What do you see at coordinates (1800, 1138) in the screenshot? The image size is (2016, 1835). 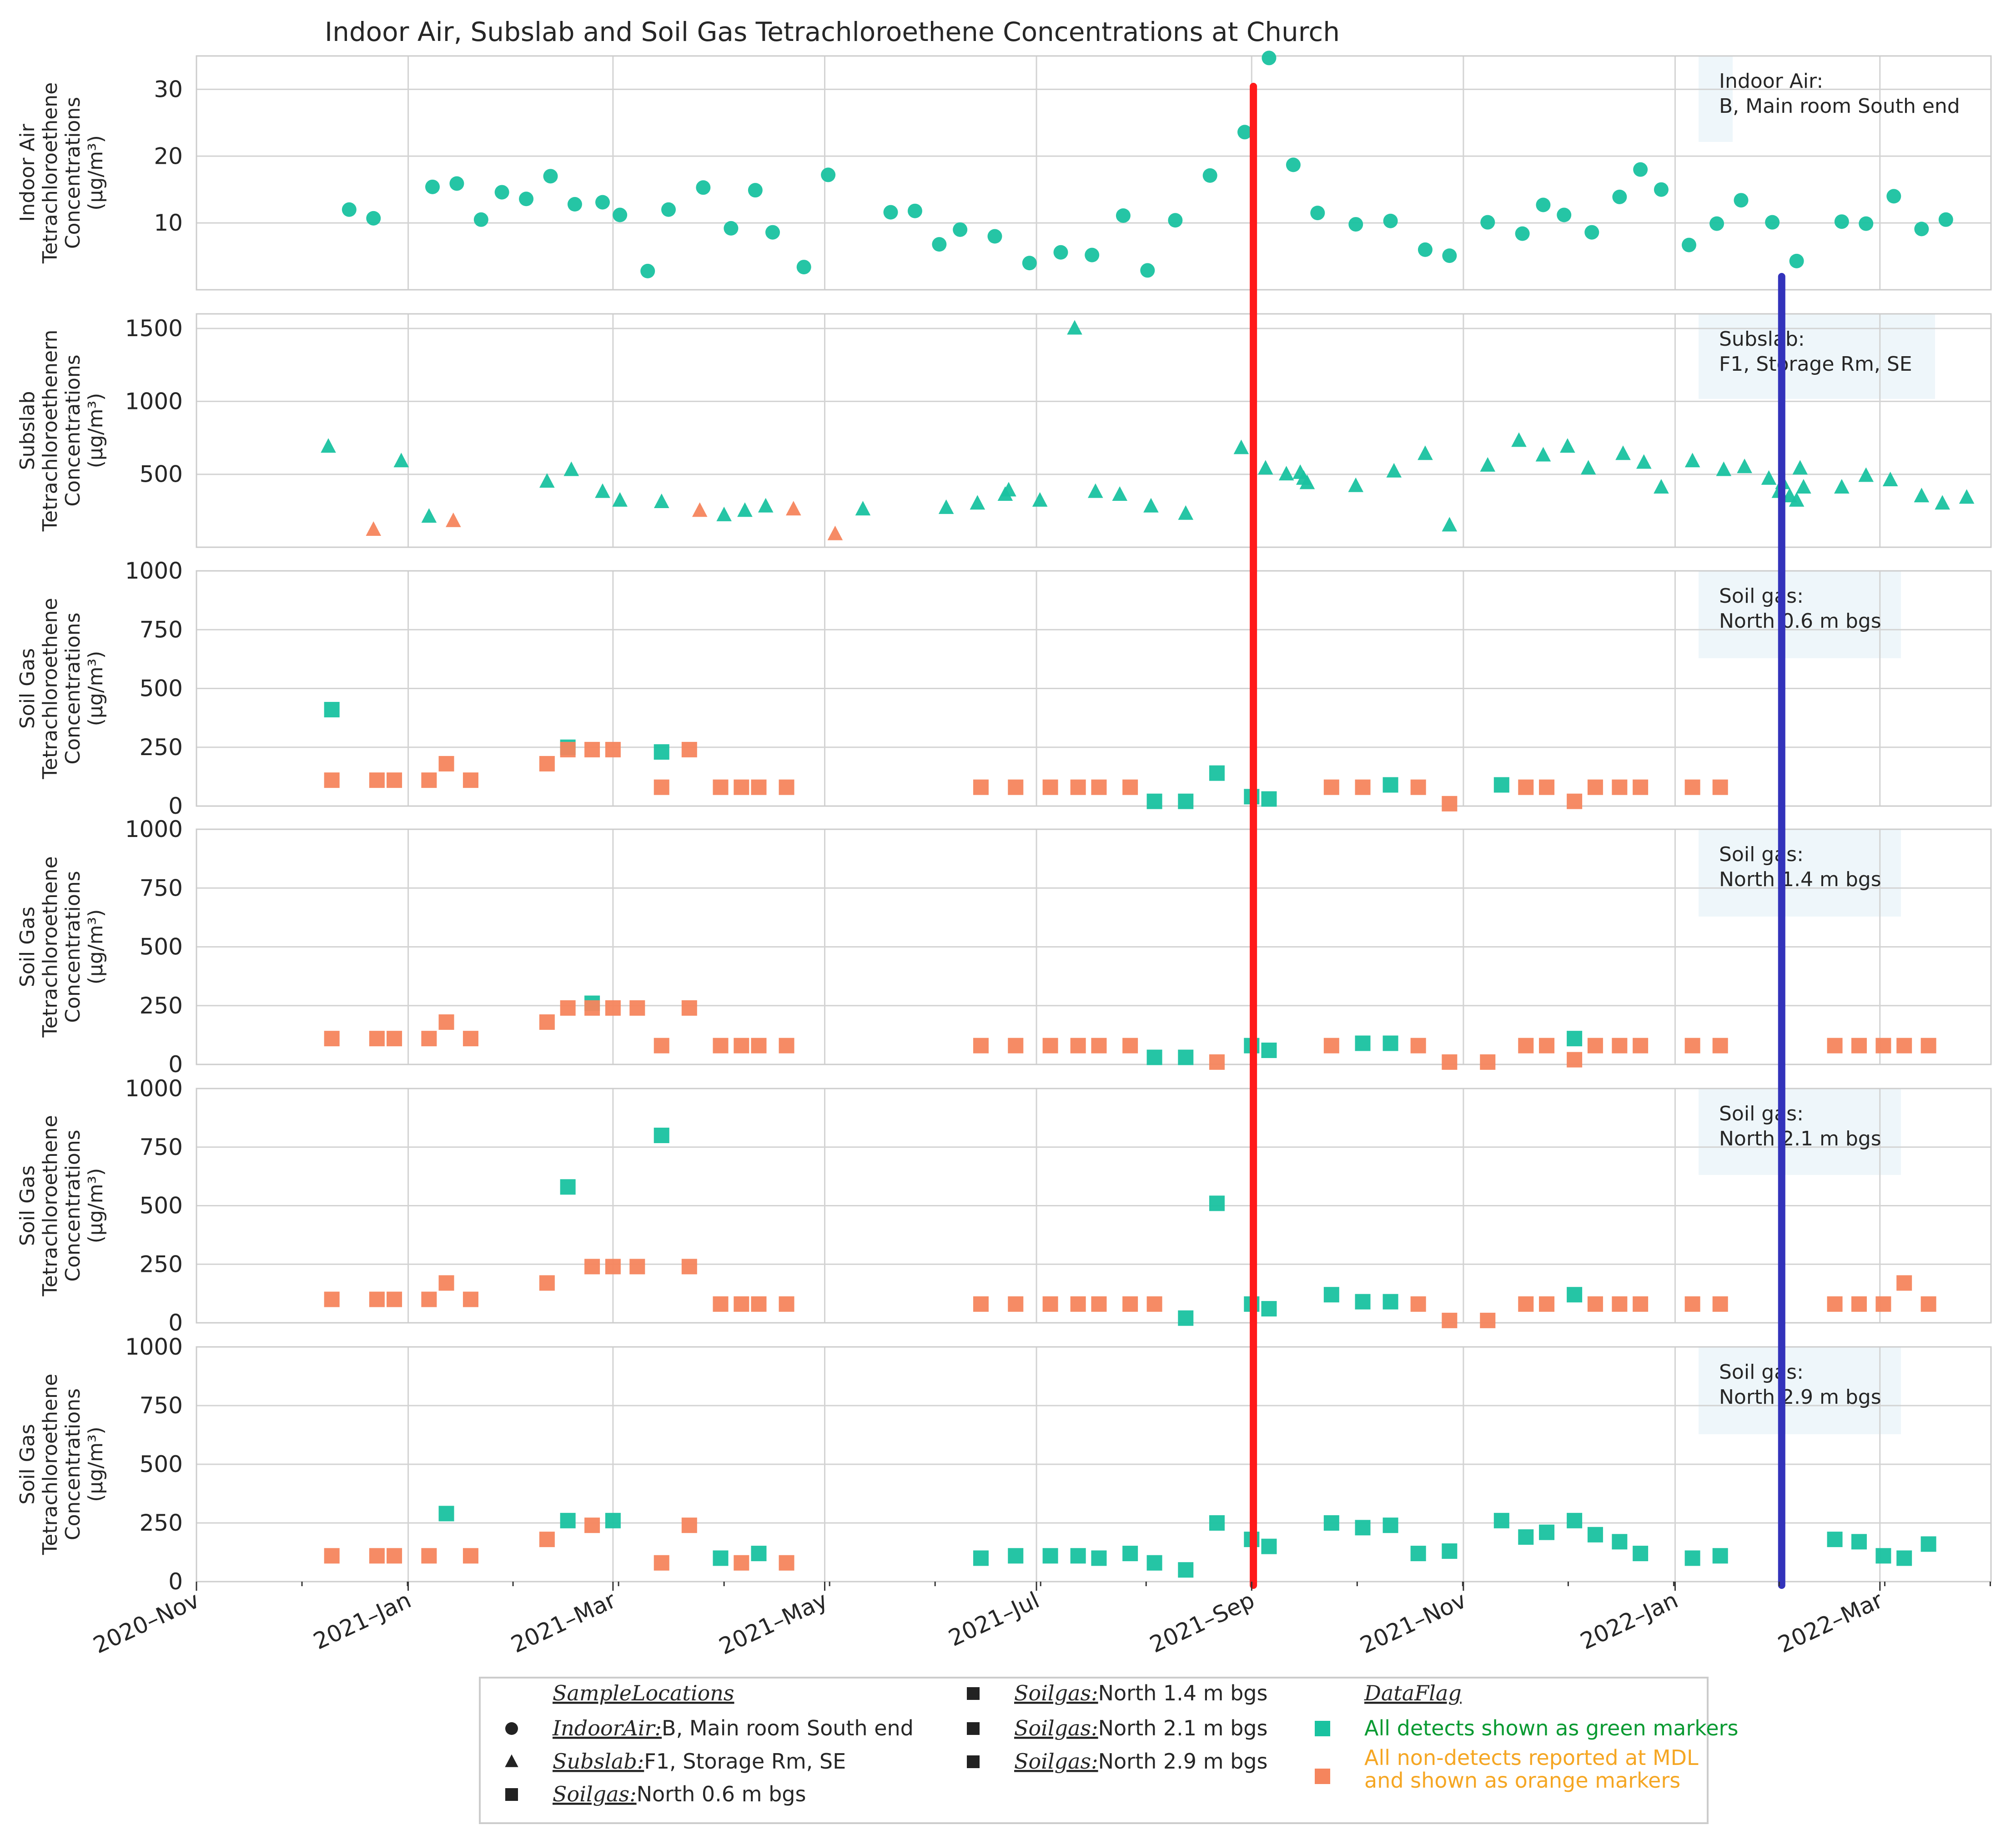 I see `info-label-location: North 2.1 m bgs` at bounding box center [1800, 1138].